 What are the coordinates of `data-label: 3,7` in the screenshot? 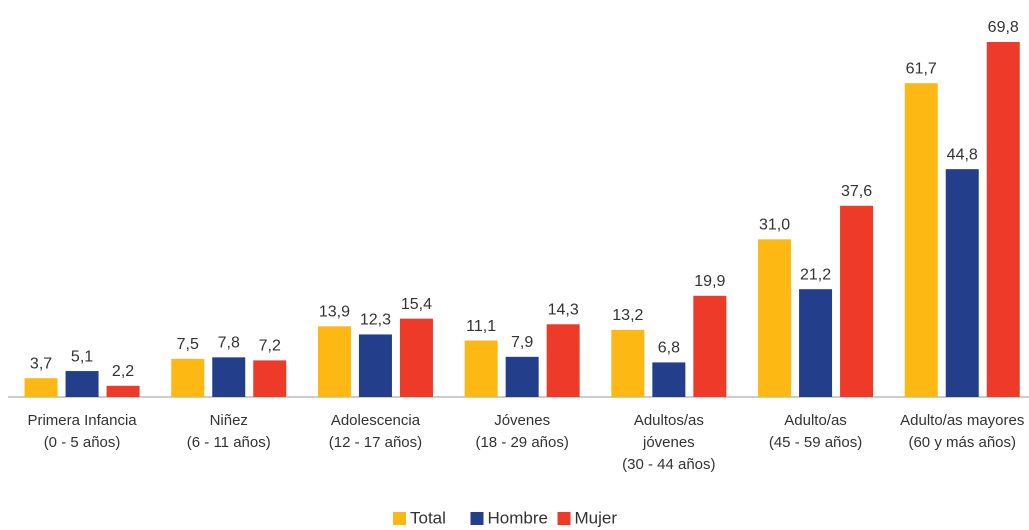 It's located at (41, 363).